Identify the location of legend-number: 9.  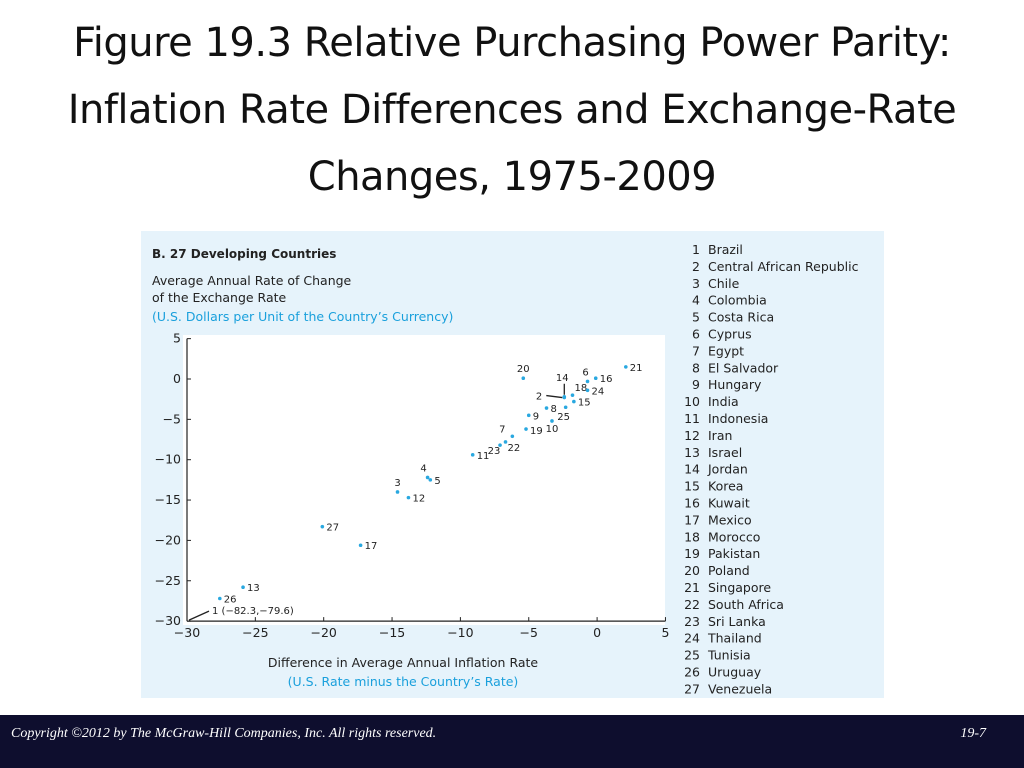
(696, 384).